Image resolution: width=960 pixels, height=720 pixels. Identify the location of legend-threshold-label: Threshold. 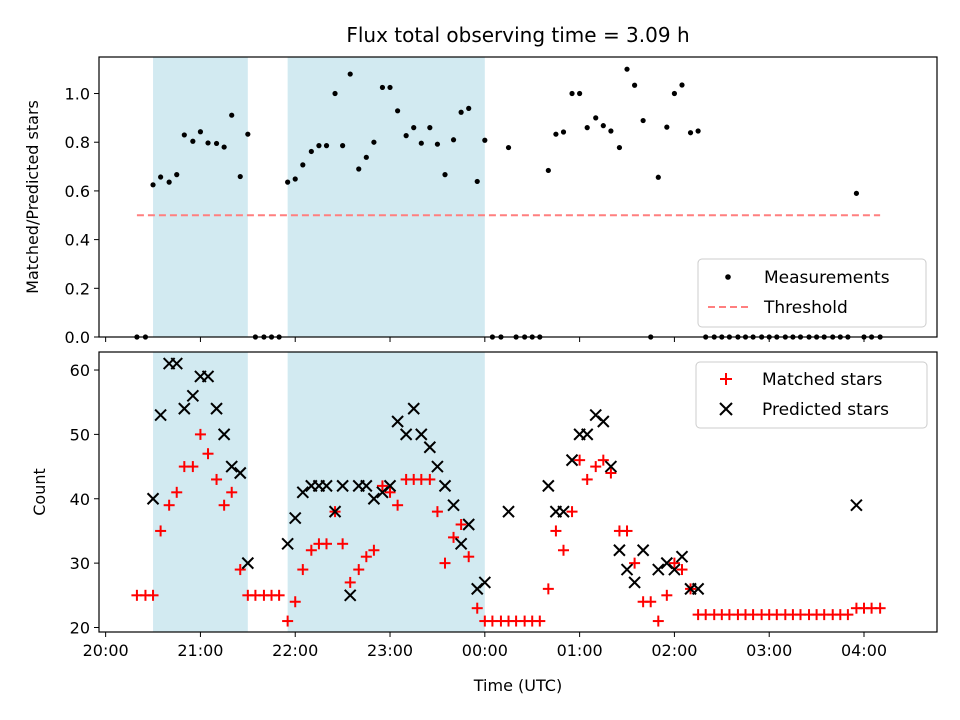
(805, 308).